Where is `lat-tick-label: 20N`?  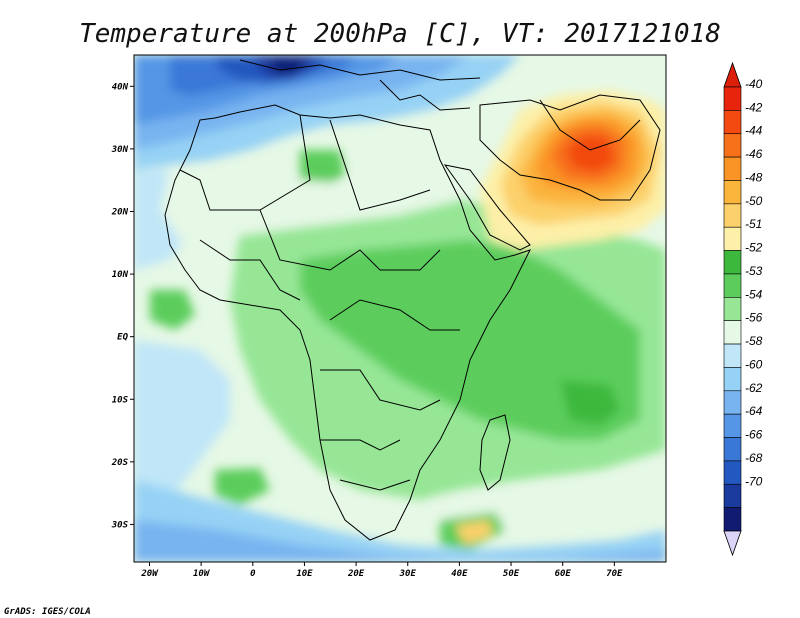 lat-tick-label: 20N is located at coordinates (120, 212).